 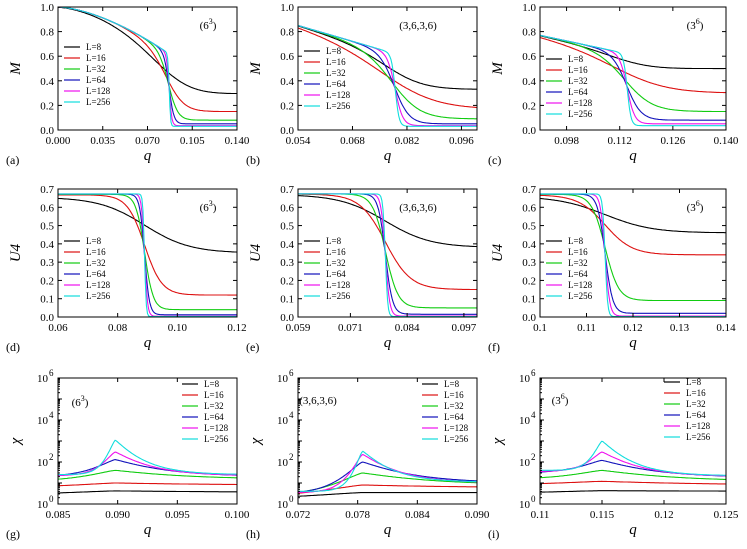 I want to click on y-tick-label: 0.3, so click(x=287, y=263).